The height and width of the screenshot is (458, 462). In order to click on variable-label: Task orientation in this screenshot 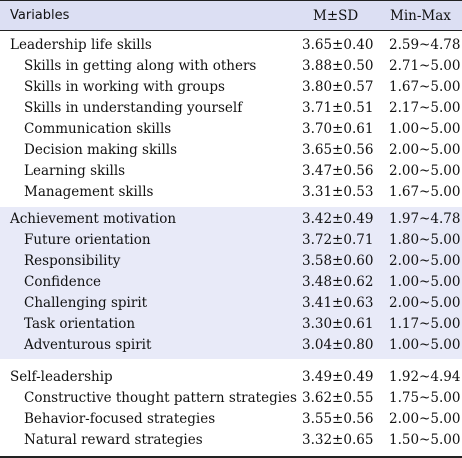, I will do `click(80, 324)`.